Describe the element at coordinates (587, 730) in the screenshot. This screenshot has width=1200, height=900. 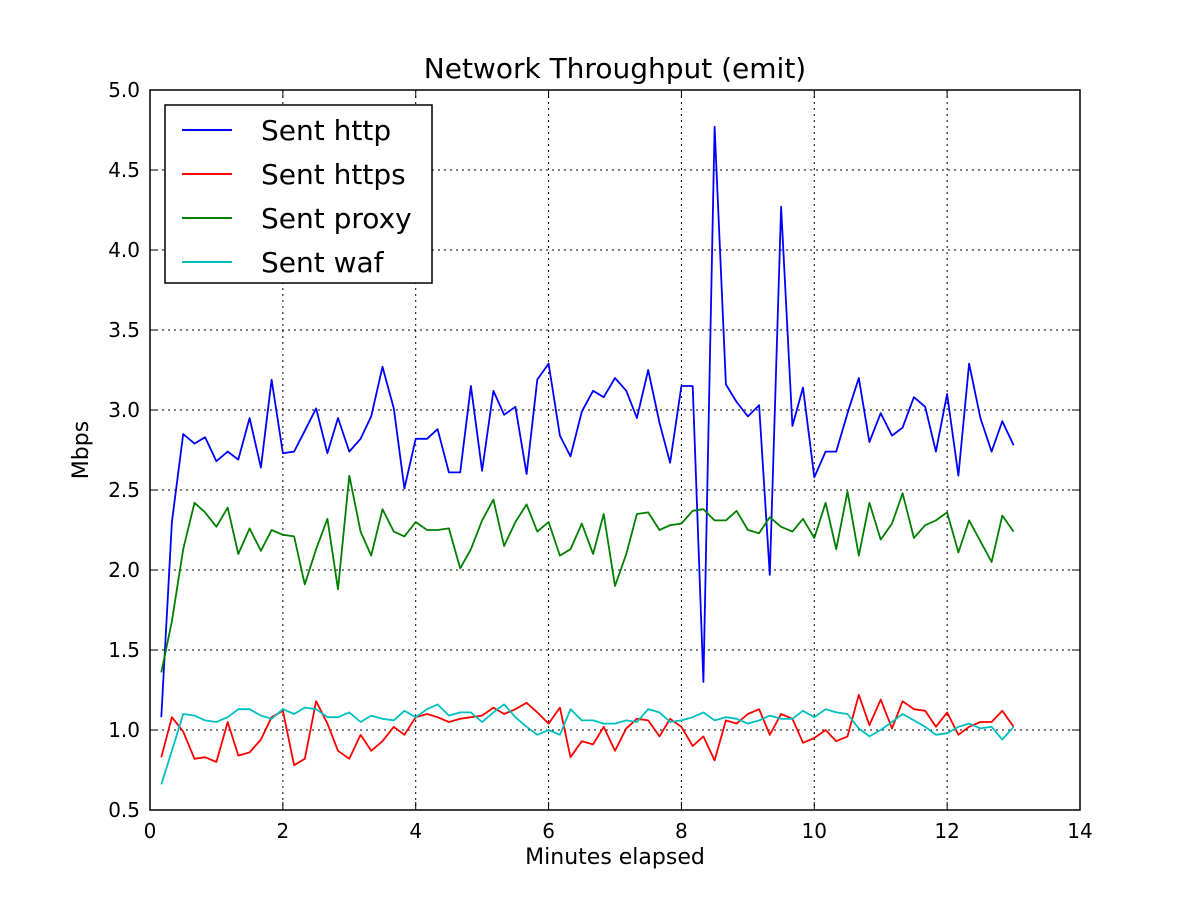
I see `series-line-sent-https` at that location.